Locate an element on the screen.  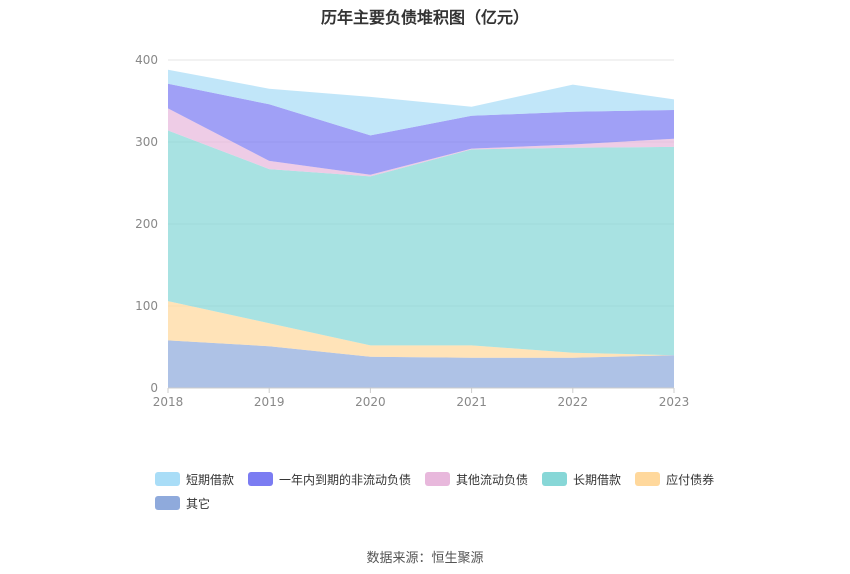
area-一年内到期的非流动负债 is located at coordinates (421, 129).